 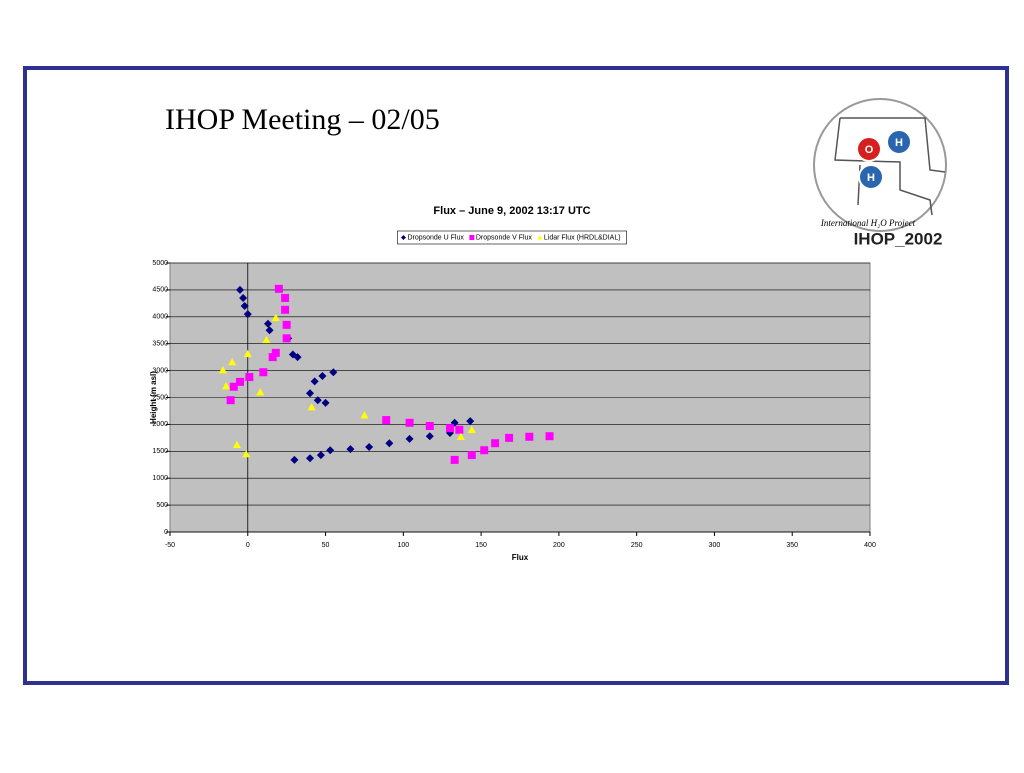 What do you see at coordinates (481, 545) in the screenshot?
I see `x-tick-label: 150` at bounding box center [481, 545].